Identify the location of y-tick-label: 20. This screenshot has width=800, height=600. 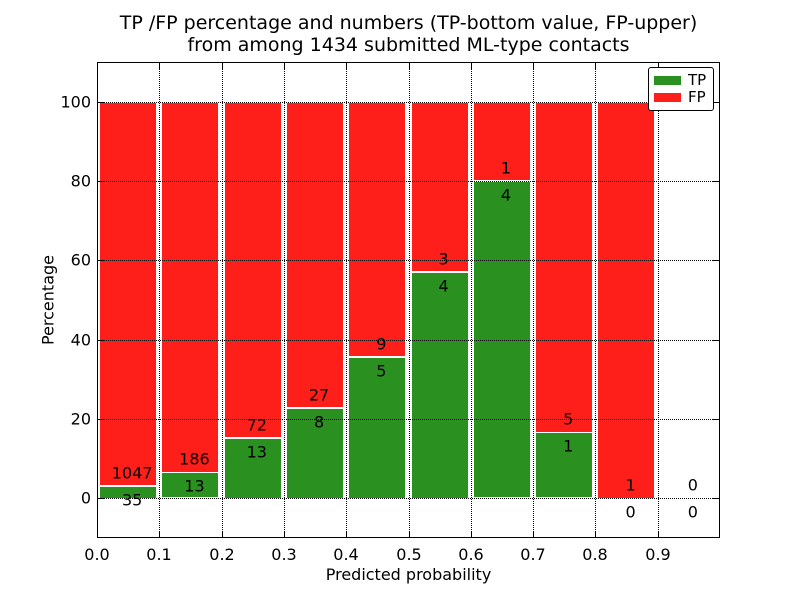
(80, 419).